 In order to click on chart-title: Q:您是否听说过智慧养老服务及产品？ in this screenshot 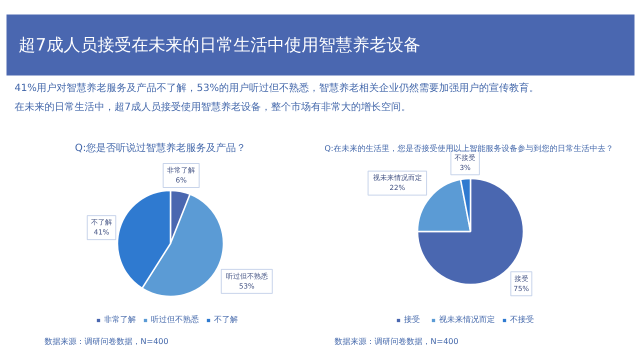, I will do `click(160, 148)`.